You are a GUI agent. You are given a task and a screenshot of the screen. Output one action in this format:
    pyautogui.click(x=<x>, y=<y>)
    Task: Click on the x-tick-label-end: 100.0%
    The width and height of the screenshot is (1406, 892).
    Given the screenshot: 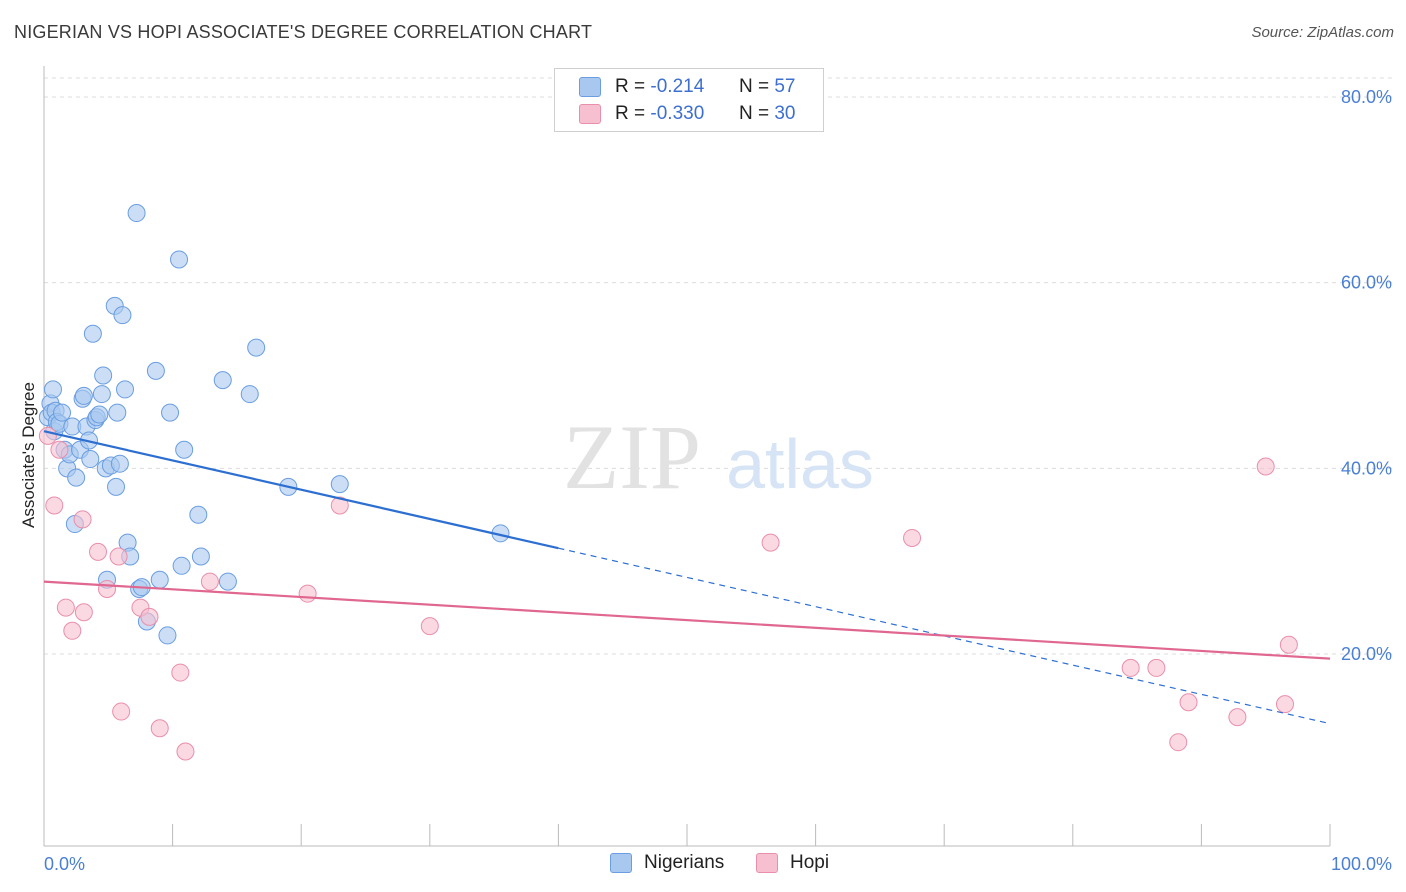 What is the action you would take?
    pyautogui.click(x=1361, y=864)
    